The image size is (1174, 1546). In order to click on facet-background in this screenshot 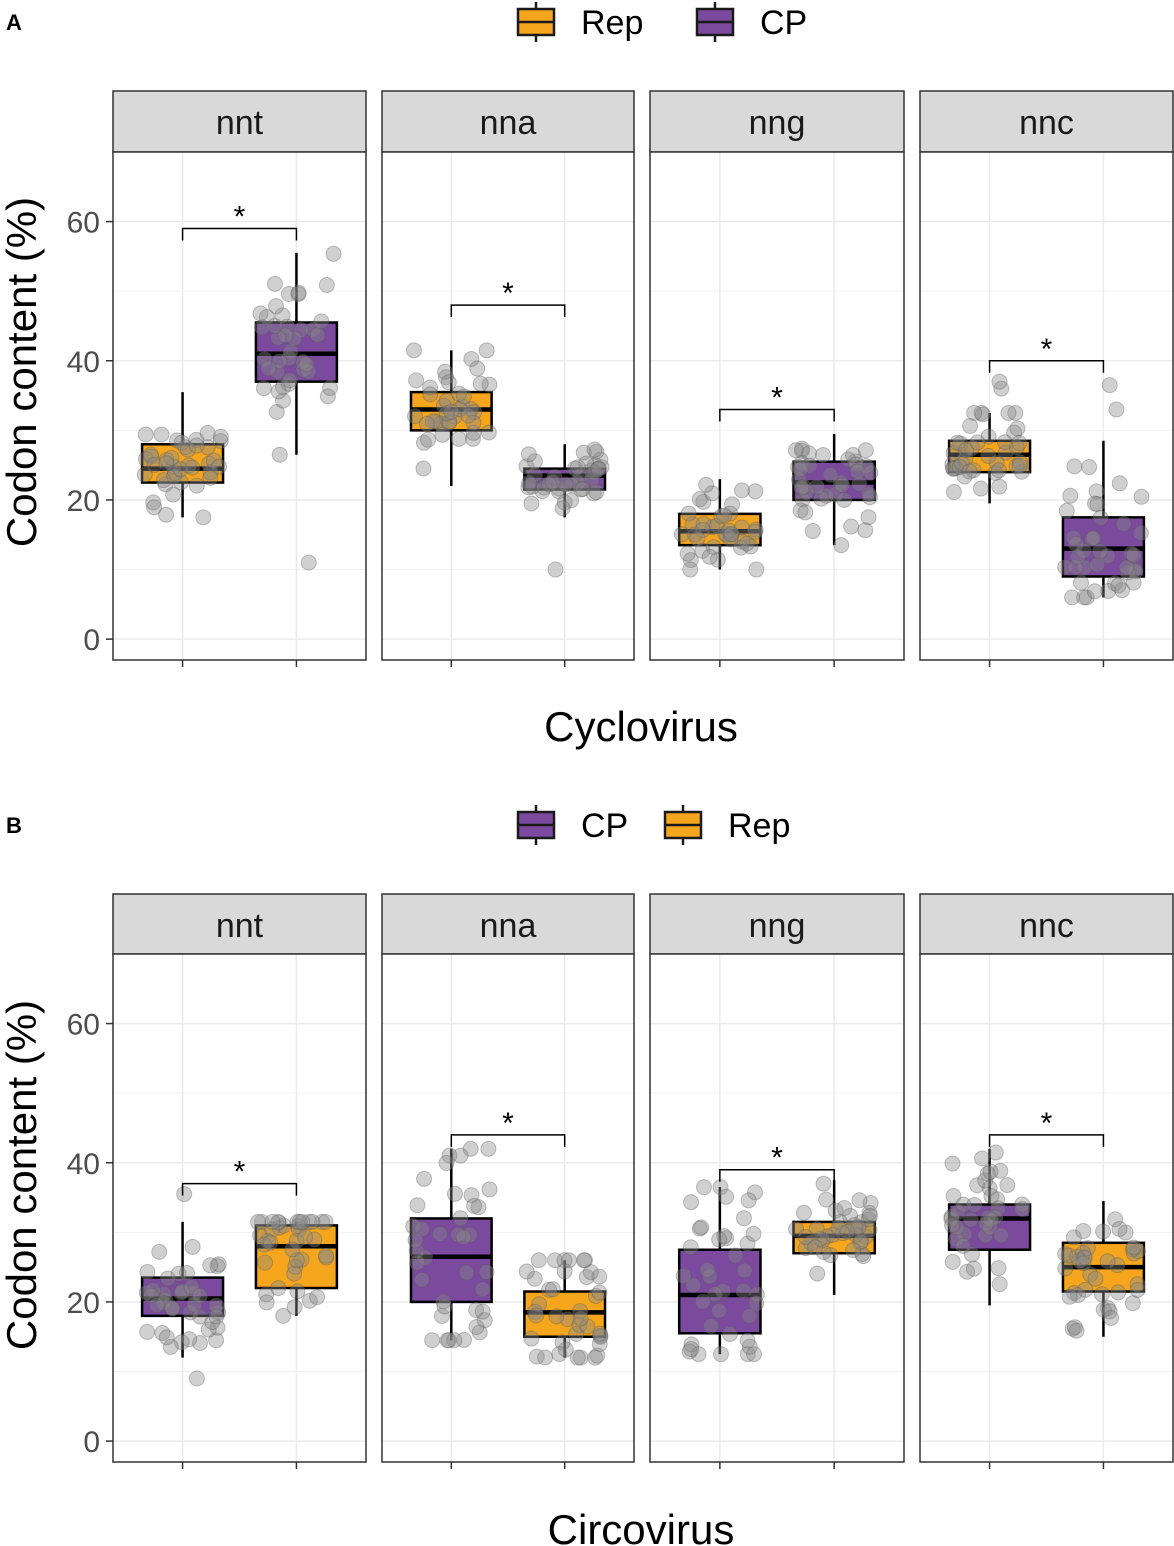, I will do `click(239, 1208)`.